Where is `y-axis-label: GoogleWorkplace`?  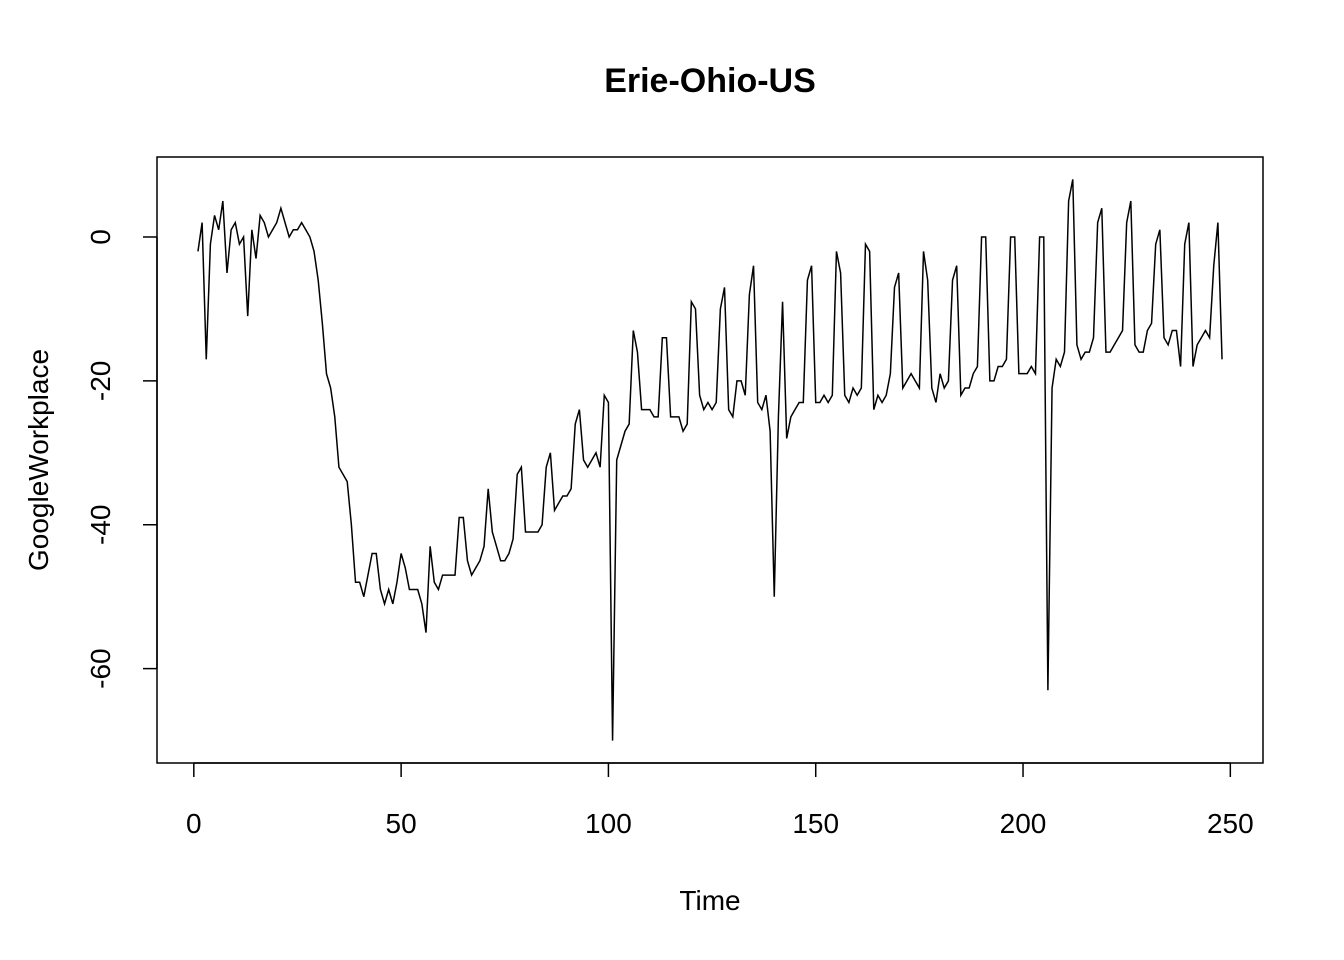 y-axis-label: GoogleWorkplace is located at coordinates (38, 460).